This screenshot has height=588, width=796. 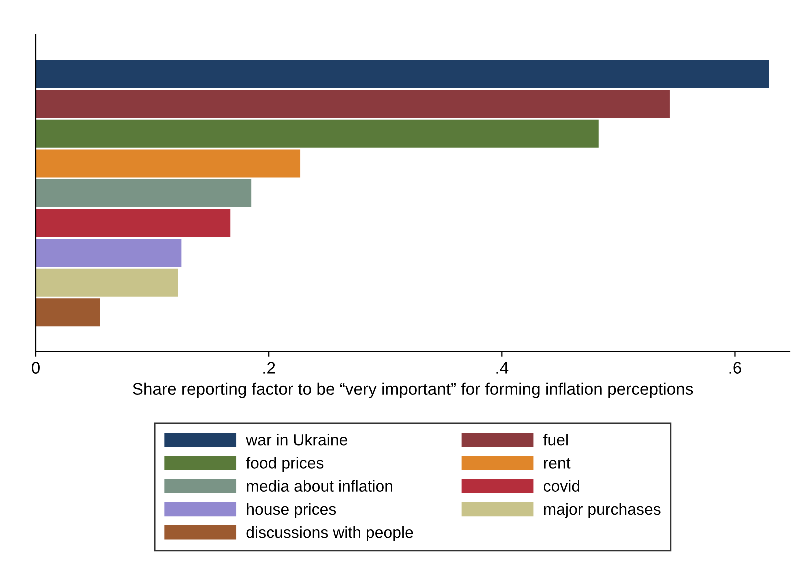 I want to click on legend-label: food prices, so click(x=285, y=464).